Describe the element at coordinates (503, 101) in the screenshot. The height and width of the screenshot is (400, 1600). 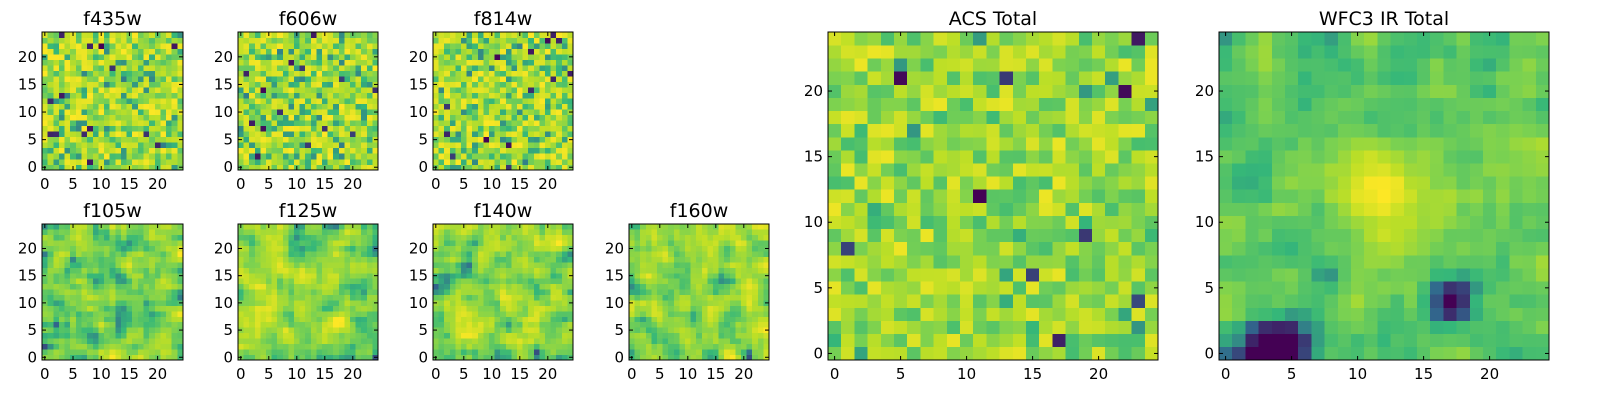
I see `axes-frame` at that location.